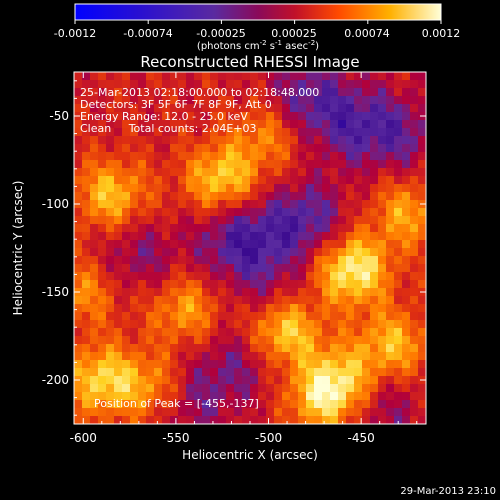 The width and height of the screenshot is (500, 500). I want to click on colorbar-tick-label-5: 0.0012, so click(441, 33).